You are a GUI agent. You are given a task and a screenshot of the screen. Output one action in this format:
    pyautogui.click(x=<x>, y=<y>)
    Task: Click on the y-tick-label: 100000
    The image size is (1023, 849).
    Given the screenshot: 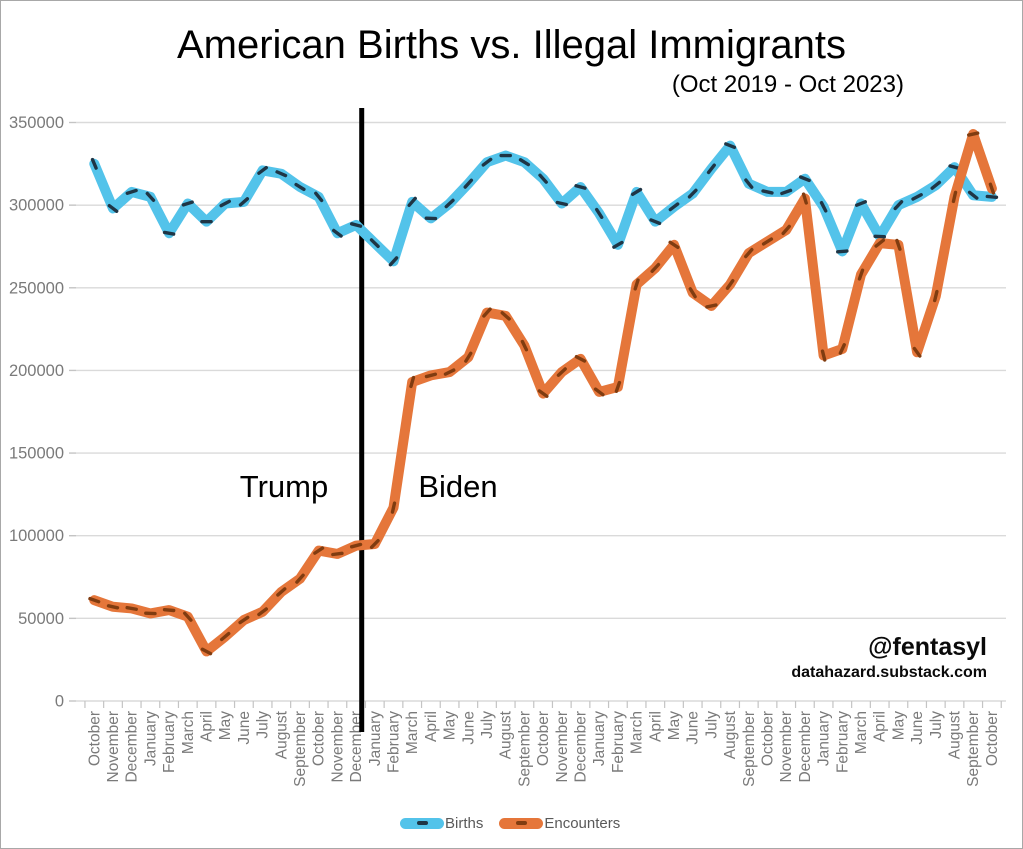 What is the action you would take?
    pyautogui.click(x=36, y=536)
    